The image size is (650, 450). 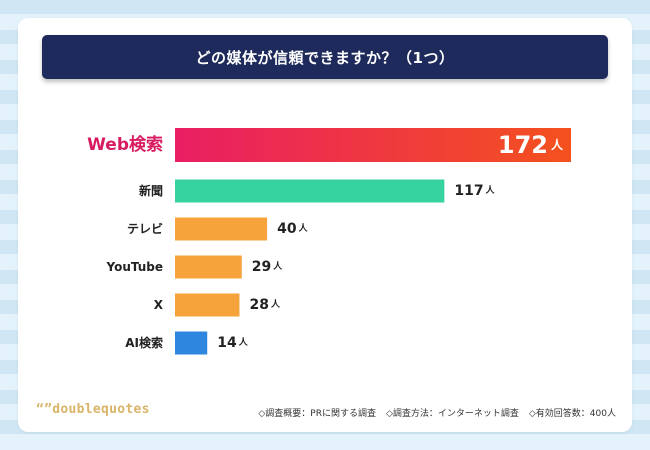 What do you see at coordinates (452, 414) in the screenshot?
I see `survey-note-method: ◇調査方法：インターネット調査` at bounding box center [452, 414].